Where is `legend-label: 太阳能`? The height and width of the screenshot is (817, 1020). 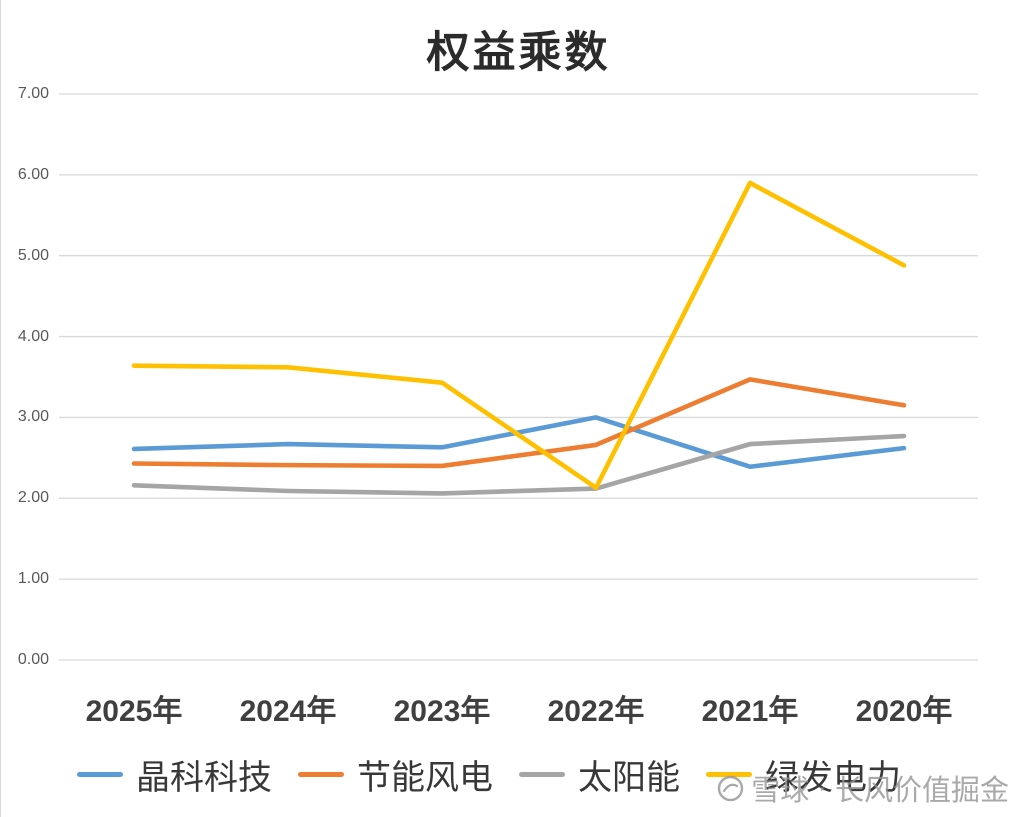
legend-label: 太阳能 is located at coordinates (629, 778).